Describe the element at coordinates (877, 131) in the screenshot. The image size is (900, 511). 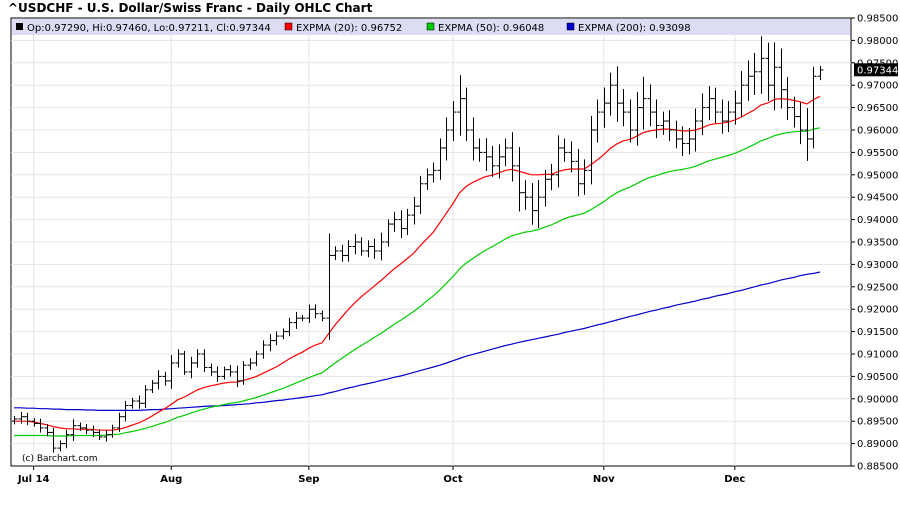
I see `y-tick-label: 0.96000` at that location.